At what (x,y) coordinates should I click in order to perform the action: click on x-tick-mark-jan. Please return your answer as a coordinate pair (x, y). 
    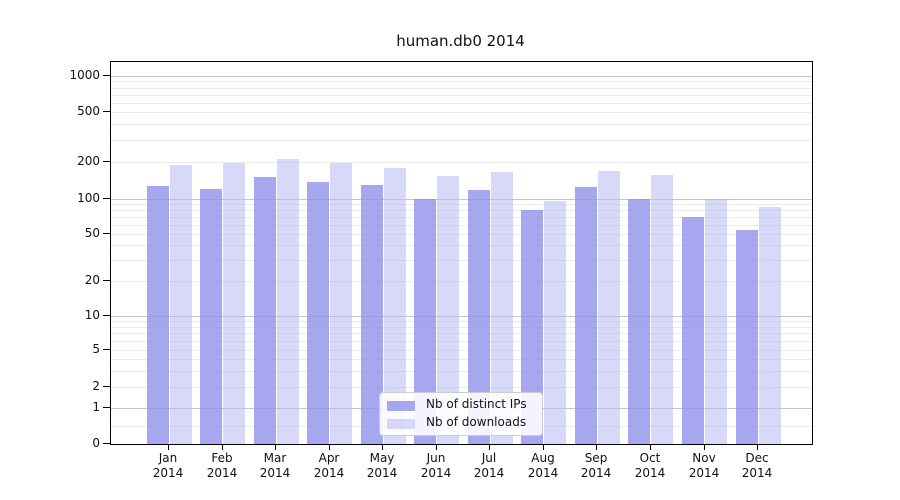
    Looking at the image, I should click on (168, 447).